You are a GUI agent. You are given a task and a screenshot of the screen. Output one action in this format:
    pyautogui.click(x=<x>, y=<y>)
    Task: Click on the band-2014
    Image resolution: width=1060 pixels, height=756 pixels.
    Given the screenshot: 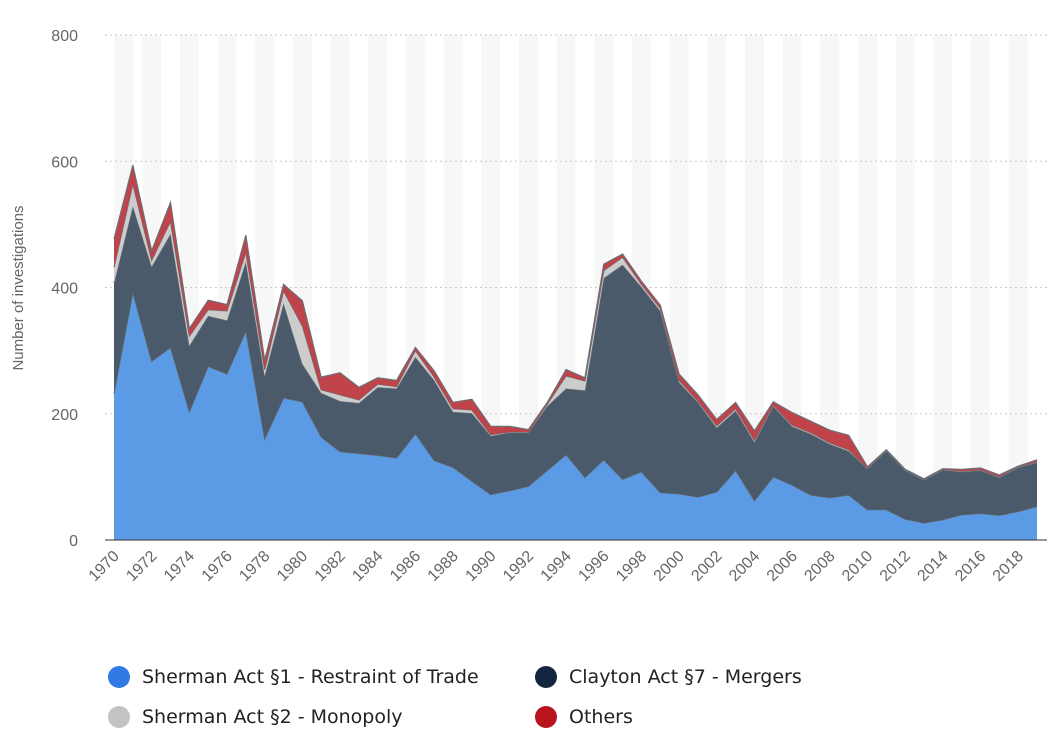 What is the action you would take?
    pyautogui.click(x=943, y=287)
    